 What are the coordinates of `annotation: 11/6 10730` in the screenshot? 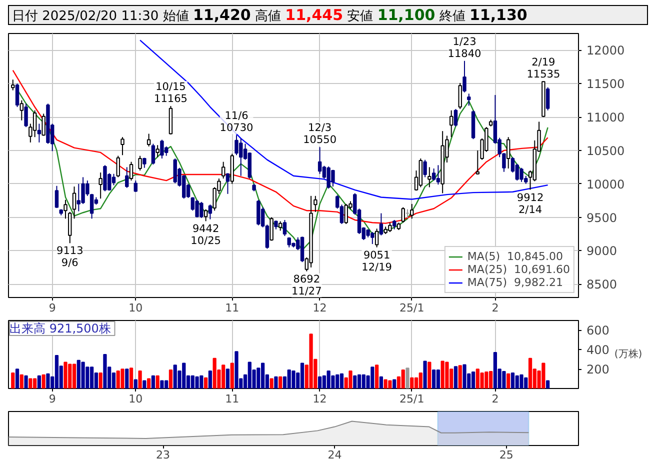 It's located at (237, 122).